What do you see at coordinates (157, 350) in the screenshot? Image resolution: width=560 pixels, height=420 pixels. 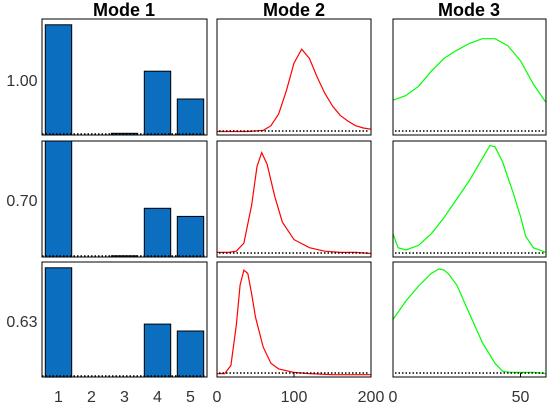 I see `bar-r3-c4` at bounding box center [157, 350].